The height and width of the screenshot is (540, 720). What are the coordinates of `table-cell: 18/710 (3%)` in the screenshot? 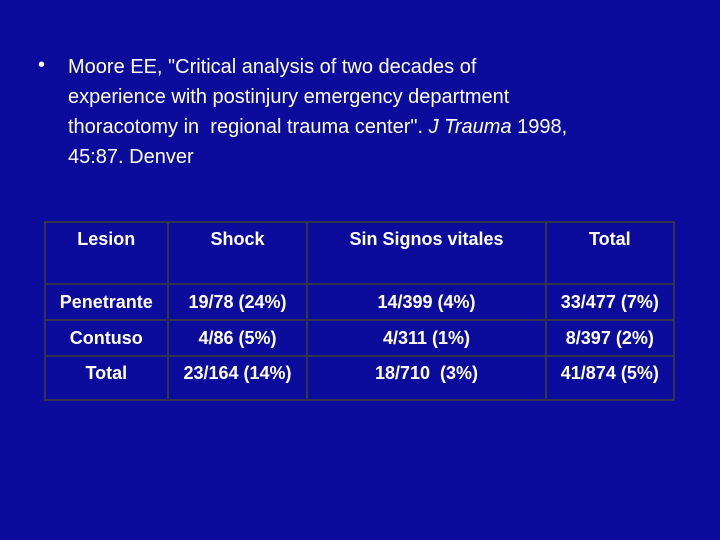 It's located at (426, 378).